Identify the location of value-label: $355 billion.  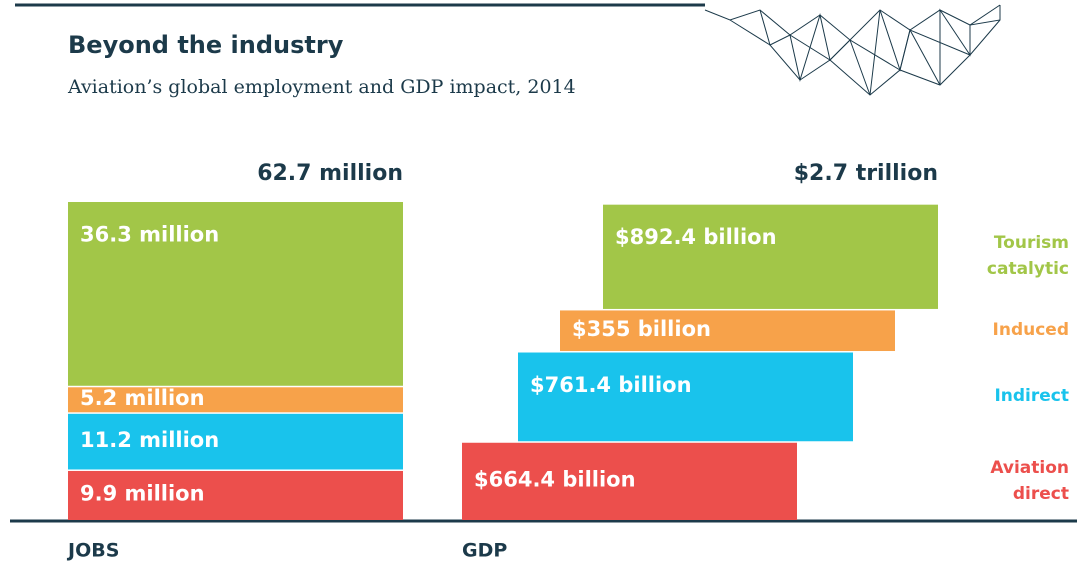
(641, 329).